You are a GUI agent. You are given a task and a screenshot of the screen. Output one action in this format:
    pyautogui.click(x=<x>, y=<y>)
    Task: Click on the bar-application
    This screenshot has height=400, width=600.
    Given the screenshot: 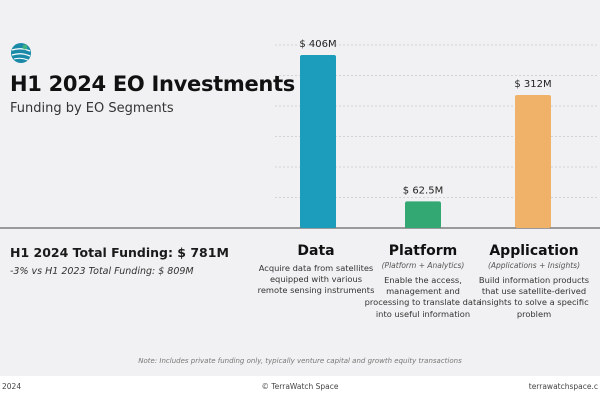 What is the action you would take?
    pyautogui.click(x=533, y=161)
    